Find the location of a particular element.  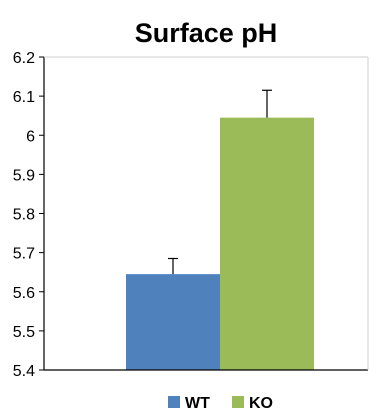

y-tick-label: 6 is located at coordinates (30, 136).